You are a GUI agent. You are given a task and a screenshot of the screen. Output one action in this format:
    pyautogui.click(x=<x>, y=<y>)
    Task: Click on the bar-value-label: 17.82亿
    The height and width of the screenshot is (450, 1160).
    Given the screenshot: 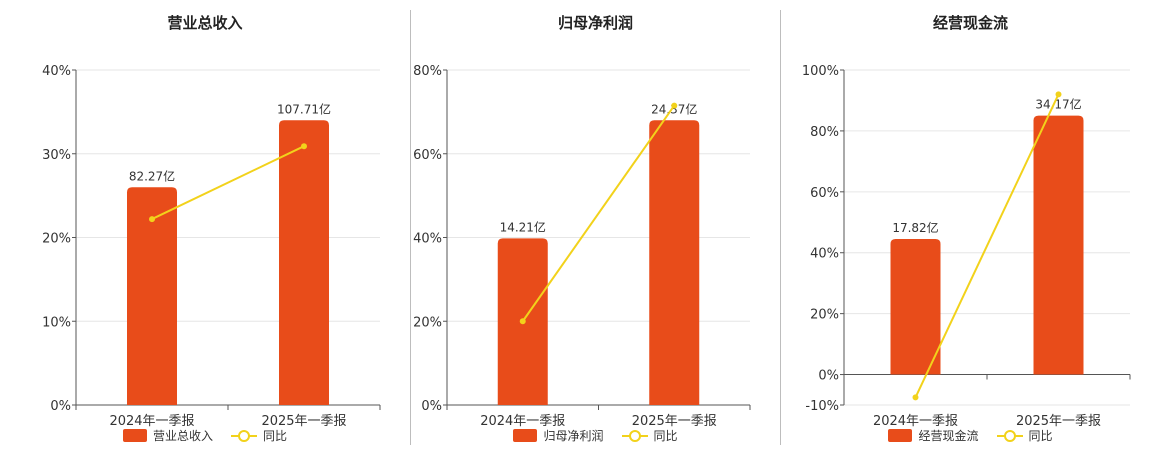 What is the action you would take?
    pyautogui.click(x=915, y=227)
    